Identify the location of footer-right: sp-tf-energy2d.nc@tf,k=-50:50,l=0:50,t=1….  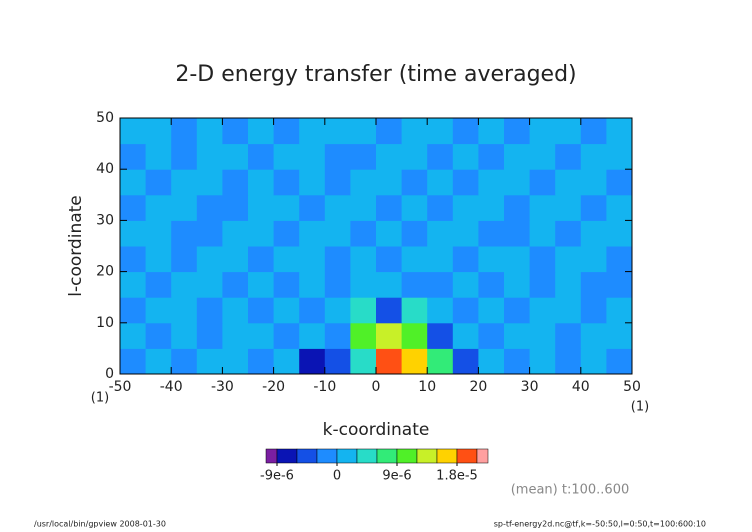
(600, 524).